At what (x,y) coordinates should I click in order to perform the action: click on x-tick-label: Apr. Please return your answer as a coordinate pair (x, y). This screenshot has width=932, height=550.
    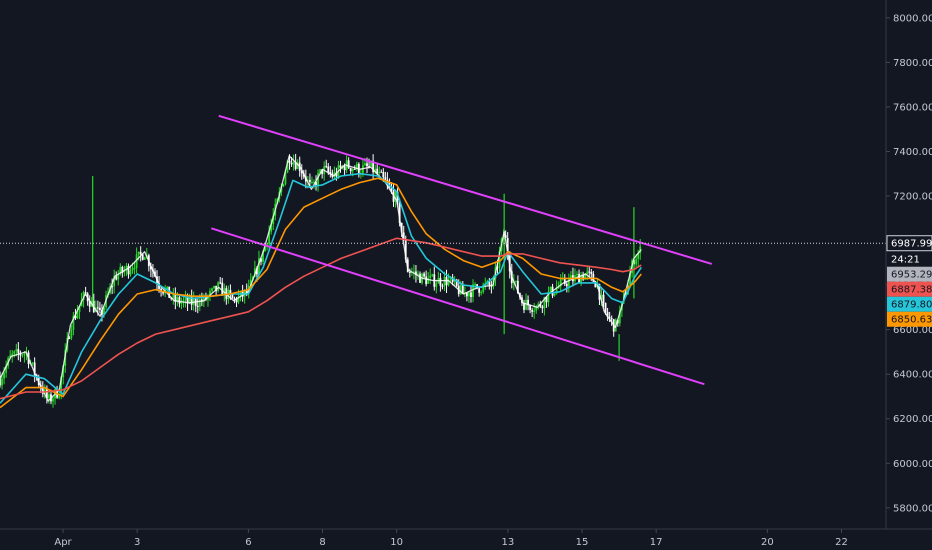
    Looking at the image, I should click on (63, 542).